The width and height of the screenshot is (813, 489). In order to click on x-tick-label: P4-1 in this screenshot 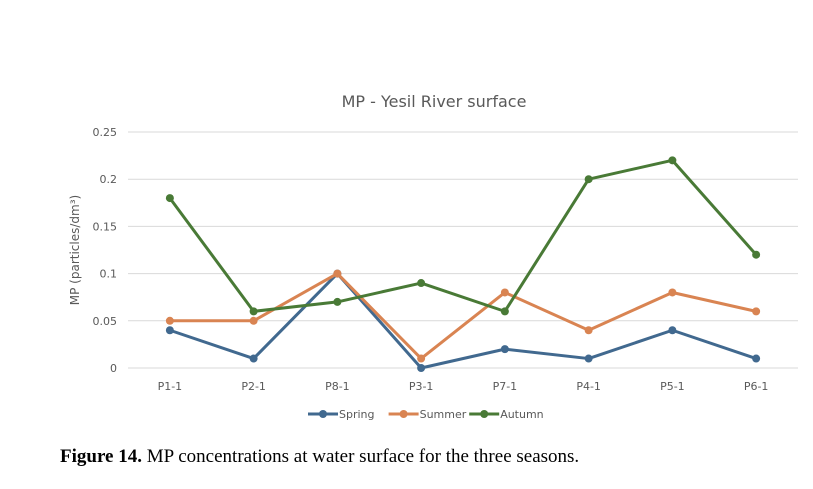, I will do `click(588, 386)`.